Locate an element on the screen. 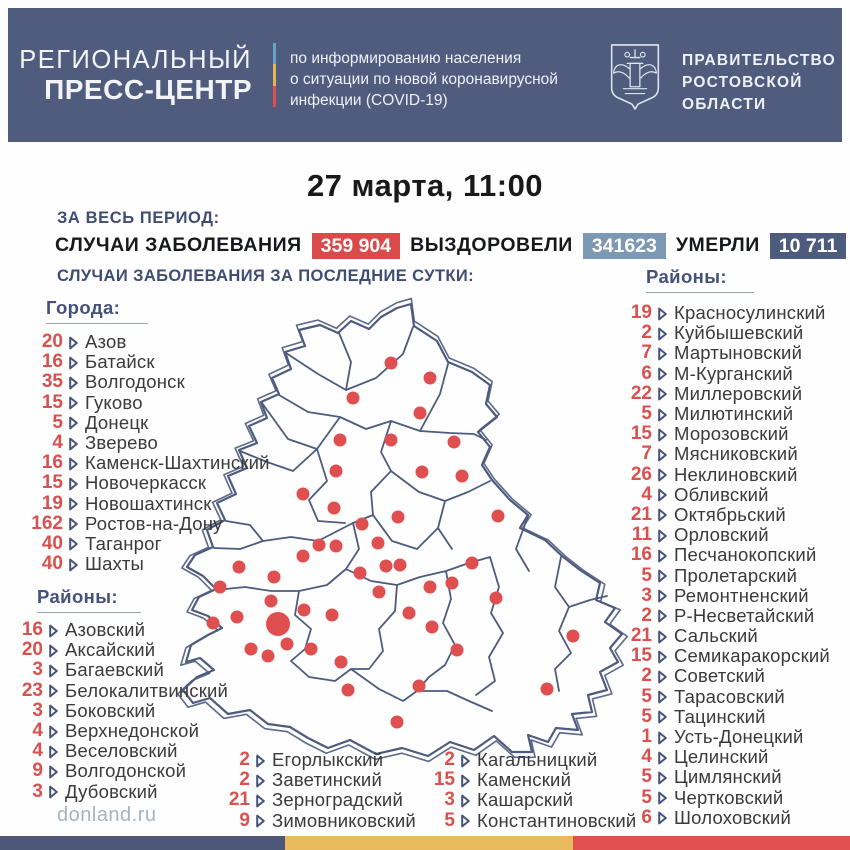 This screenshot has width=850, height=850. item-name: Тацинский is located at coordinates (720, 716).